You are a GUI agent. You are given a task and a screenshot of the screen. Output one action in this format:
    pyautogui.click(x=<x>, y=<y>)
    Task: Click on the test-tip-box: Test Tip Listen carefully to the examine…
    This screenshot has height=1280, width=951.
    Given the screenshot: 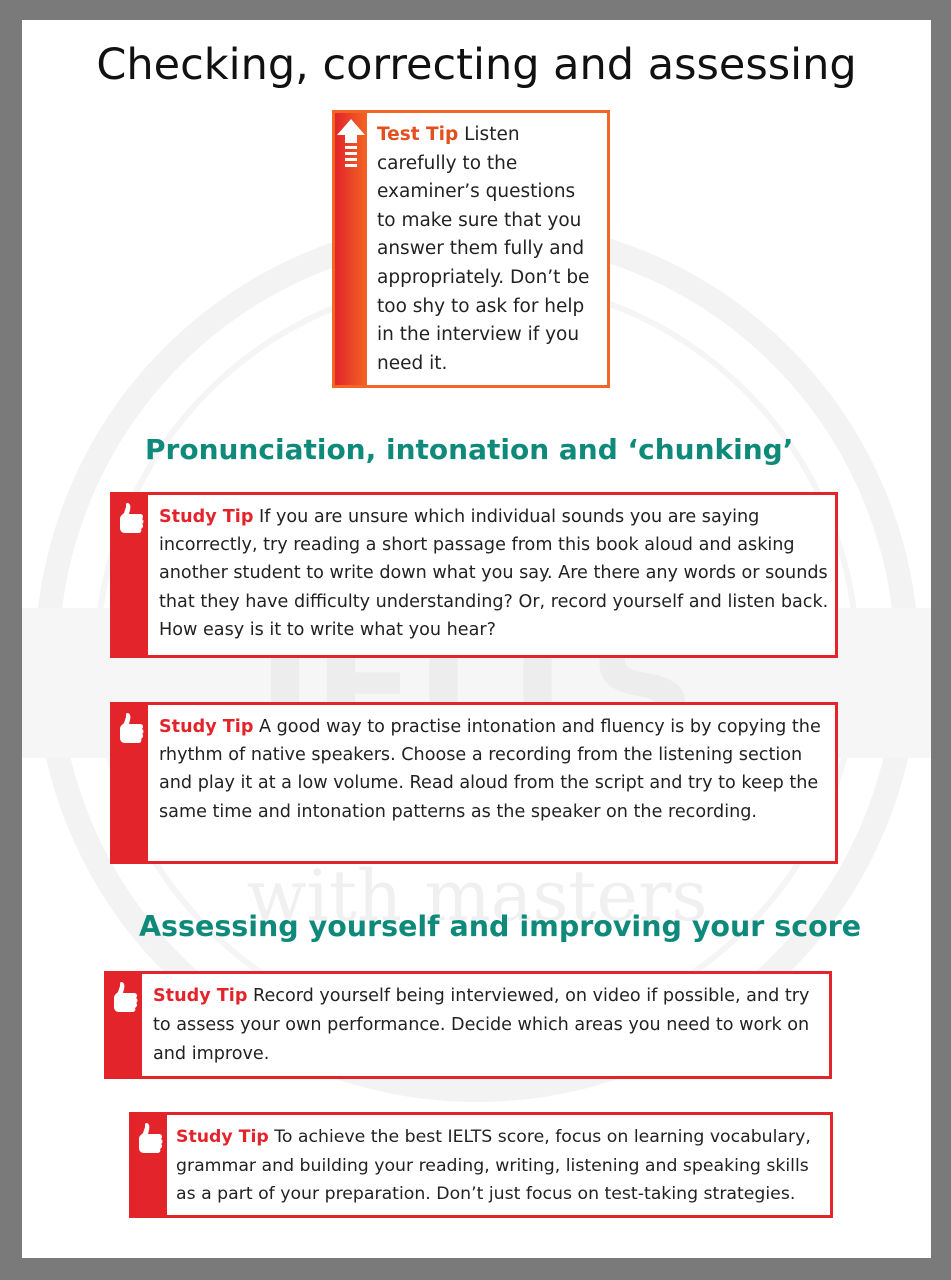 What is the action you would take?
    pyautogui.click(x=471, y=249)
    